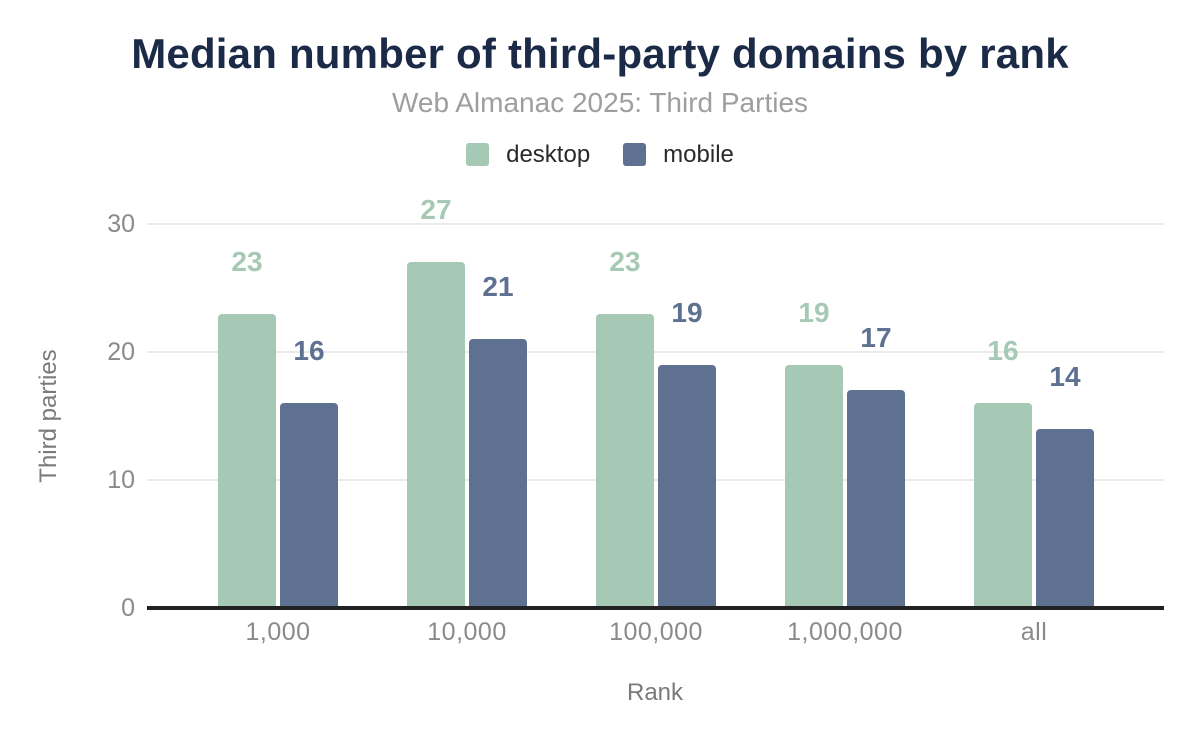  Describe the element at coordinates (48, 416) in the screenshot. I see `y-axis-title: Third parties` at that location.